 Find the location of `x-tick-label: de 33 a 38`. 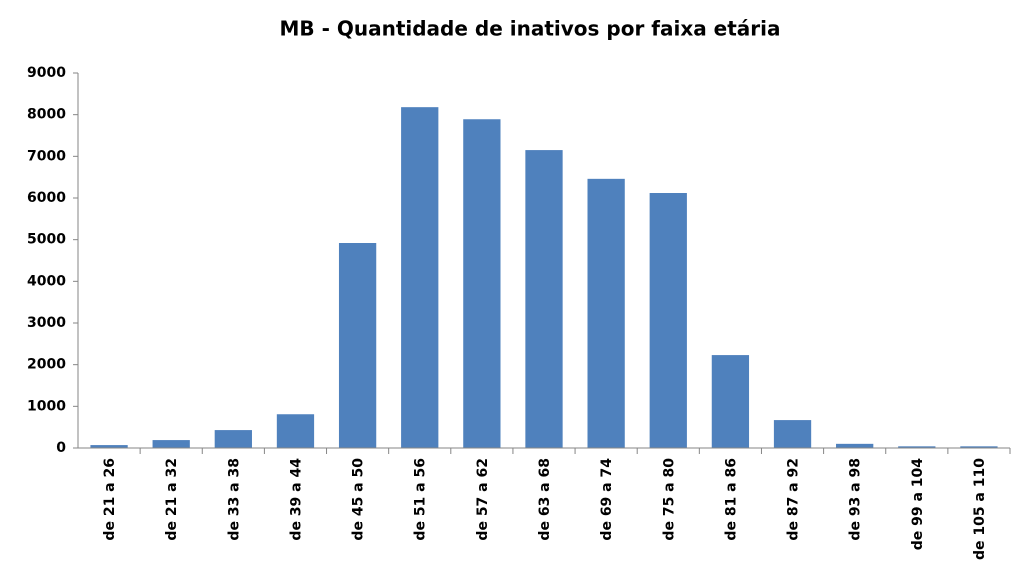

x-tick-label: de 33 a 38 is located at coordinates (234, 499).